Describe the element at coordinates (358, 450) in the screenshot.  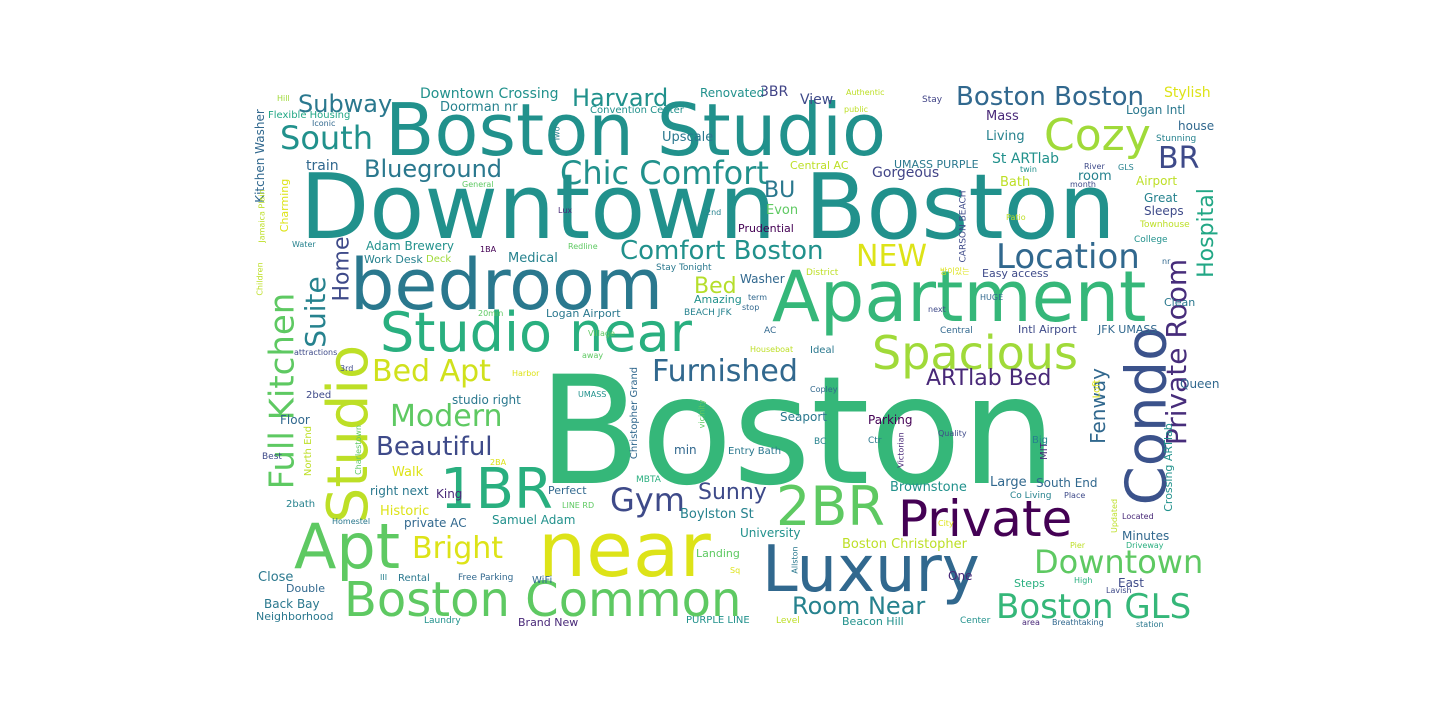
I see `word: Charlestown` at that location.